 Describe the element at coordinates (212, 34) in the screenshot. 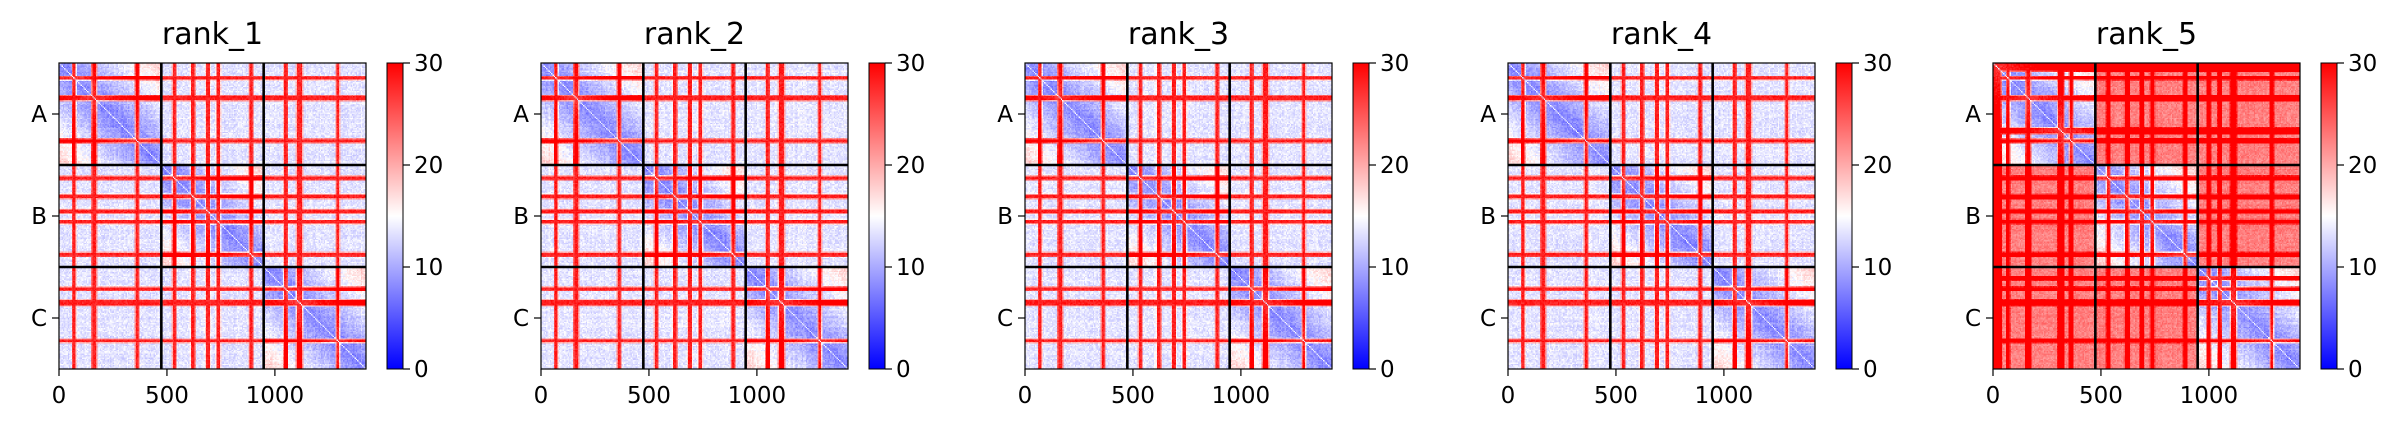

I see `panel-title: rank_1` at that location.